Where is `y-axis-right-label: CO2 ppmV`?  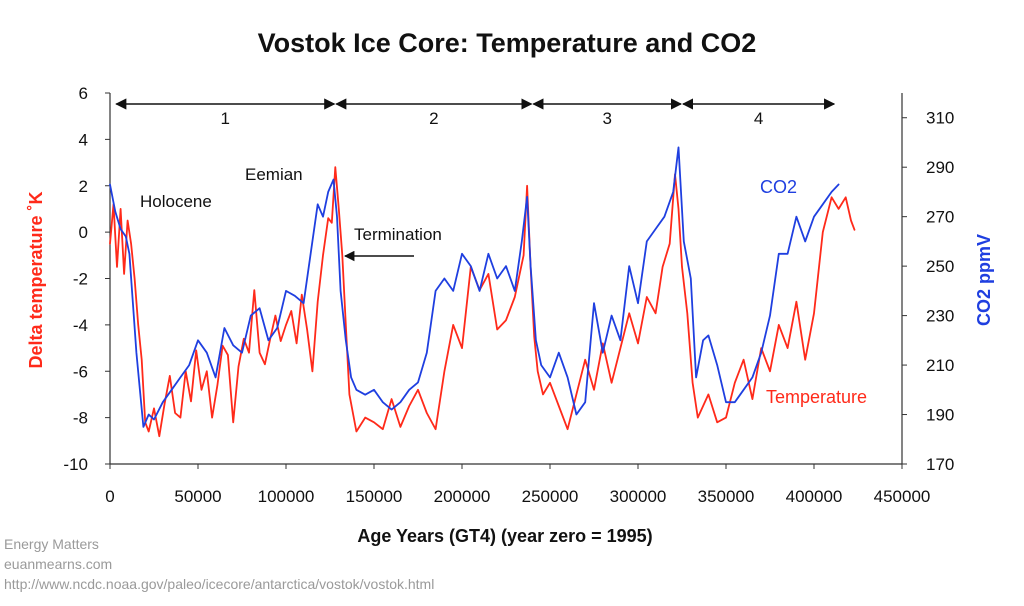
y-axis-right-label: CO2 ppmV is located at coordinates (984, 280).